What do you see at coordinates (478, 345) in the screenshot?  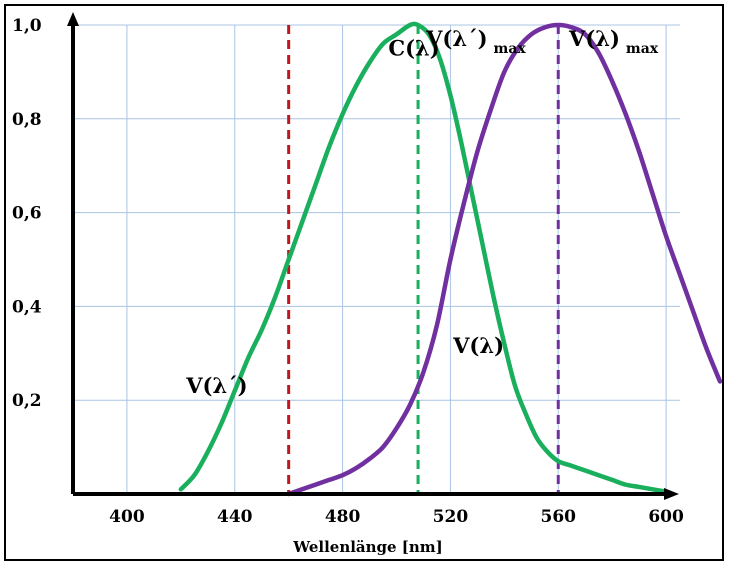 I see `curve-label-3: V(λ)` at bounding box center [478, 345].